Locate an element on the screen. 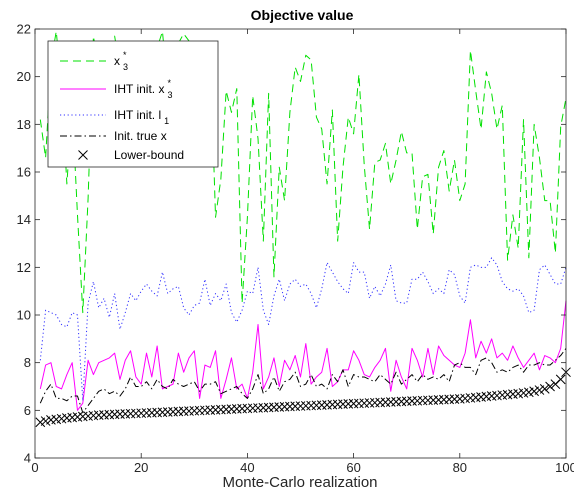  y-tick-label: 10 is located at coordinates (24, 315).